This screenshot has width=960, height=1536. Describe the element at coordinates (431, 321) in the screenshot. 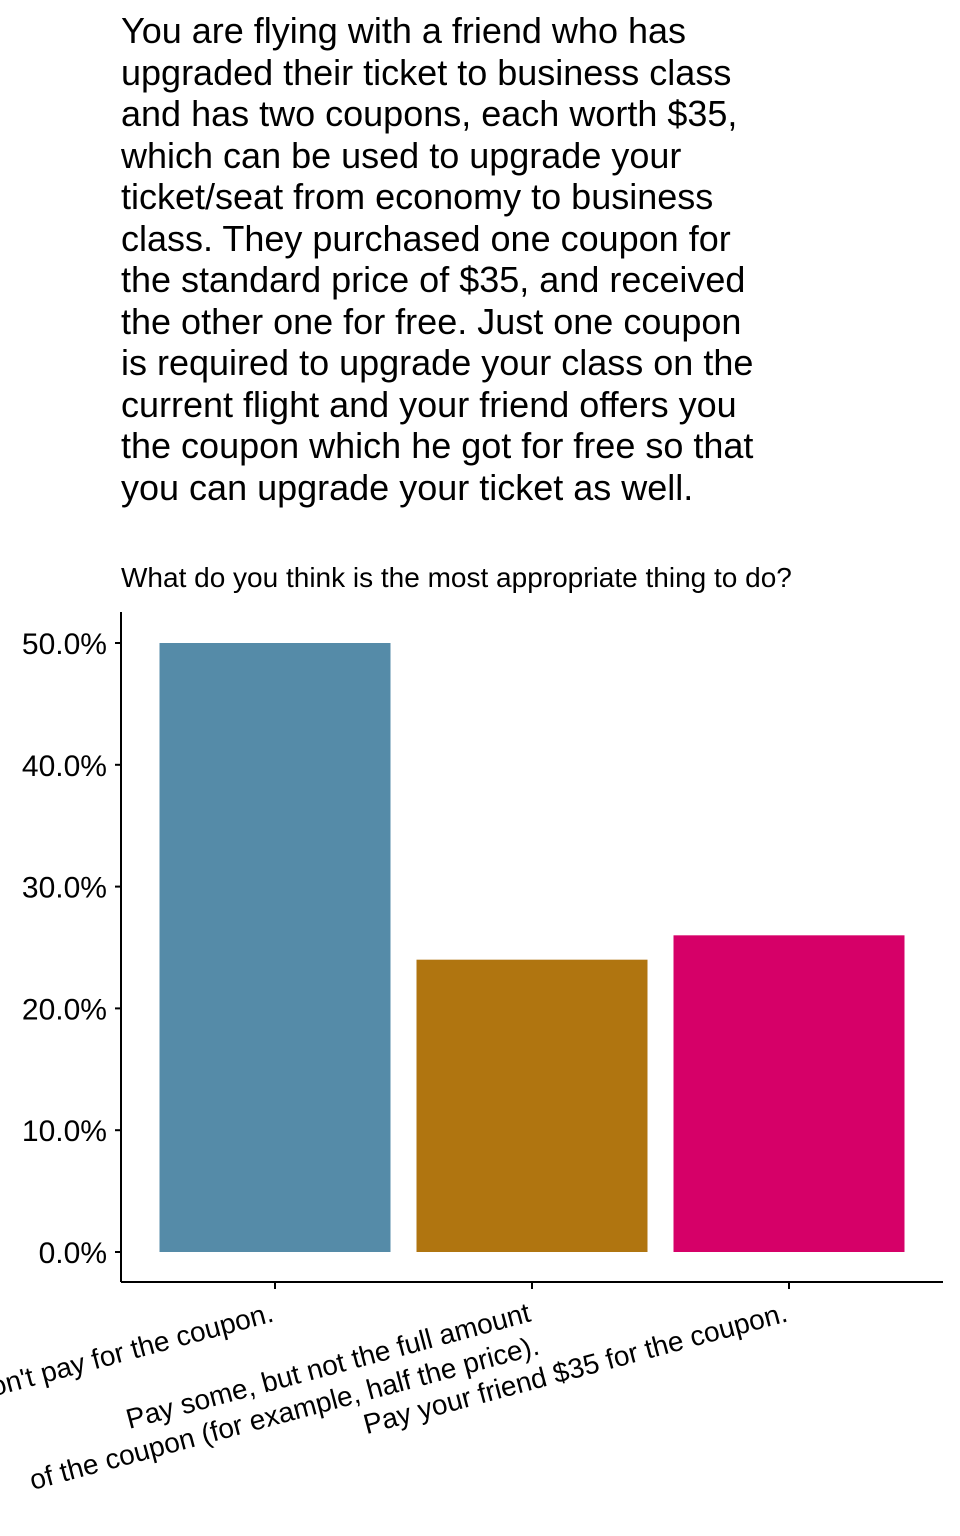

I see `title-line: the other one for free. Just one coupon` at that location.